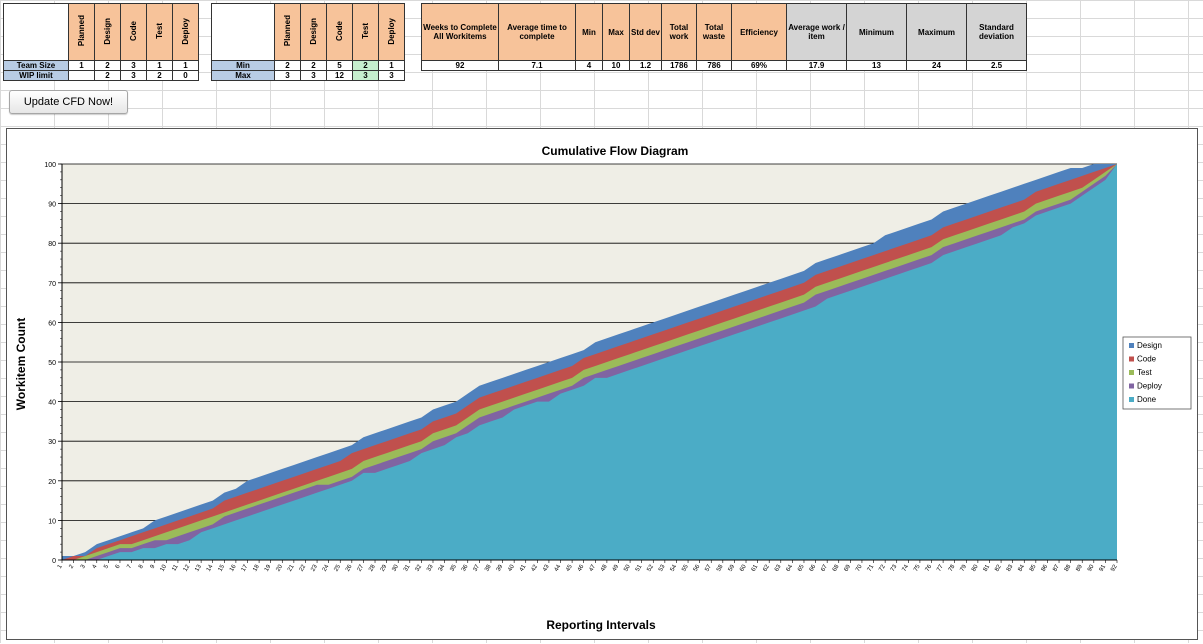 This screenshot has height=644, width=1203. What do you see at coordinates (882, 567) in the screenshot?
I see `x-tick-label: 72` at bounding box center [882, 567].